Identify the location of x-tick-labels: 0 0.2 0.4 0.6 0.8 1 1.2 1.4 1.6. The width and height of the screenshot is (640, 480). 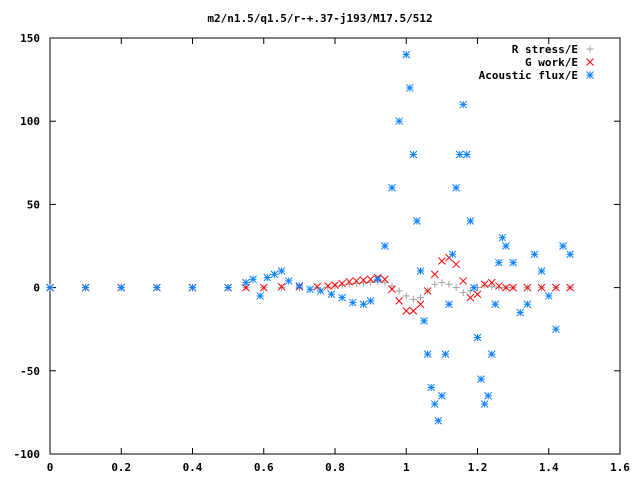
(339, 467).